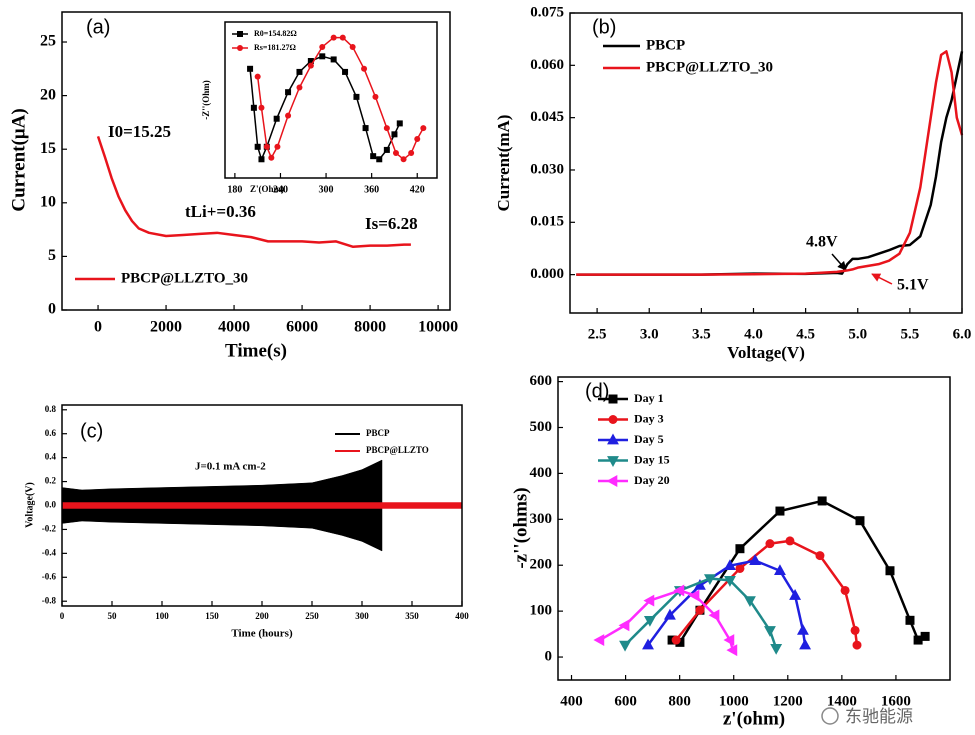 Image resolution: width=975 pixels, height=735 pixels. I want to click on y-tick-label: -0.6, so click(49, 576).